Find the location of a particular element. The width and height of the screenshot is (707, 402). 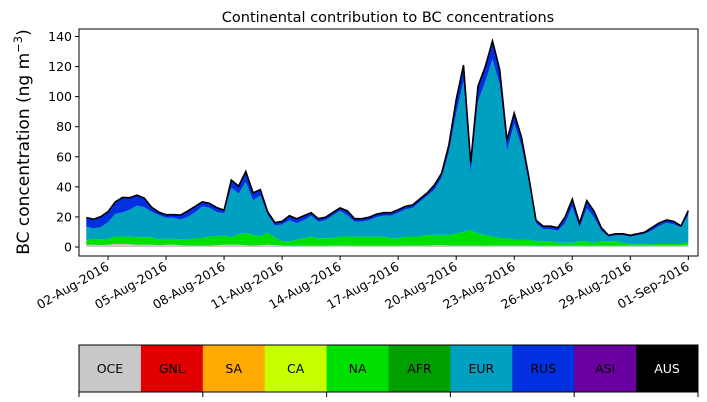

legend-swatch-na is located at coordinates (357, 368).